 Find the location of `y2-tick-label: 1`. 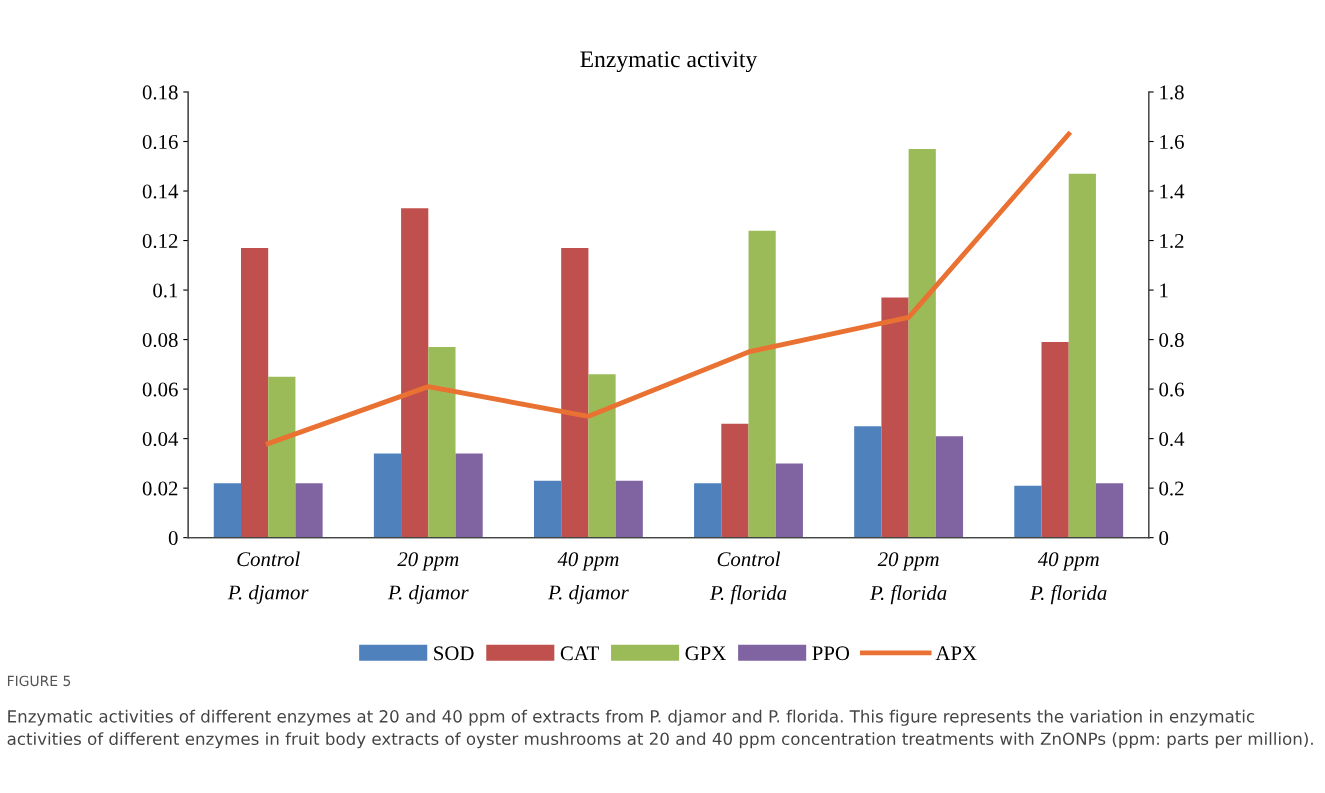

y2-tick-label: 1 is located at coordinates (1164, 290).